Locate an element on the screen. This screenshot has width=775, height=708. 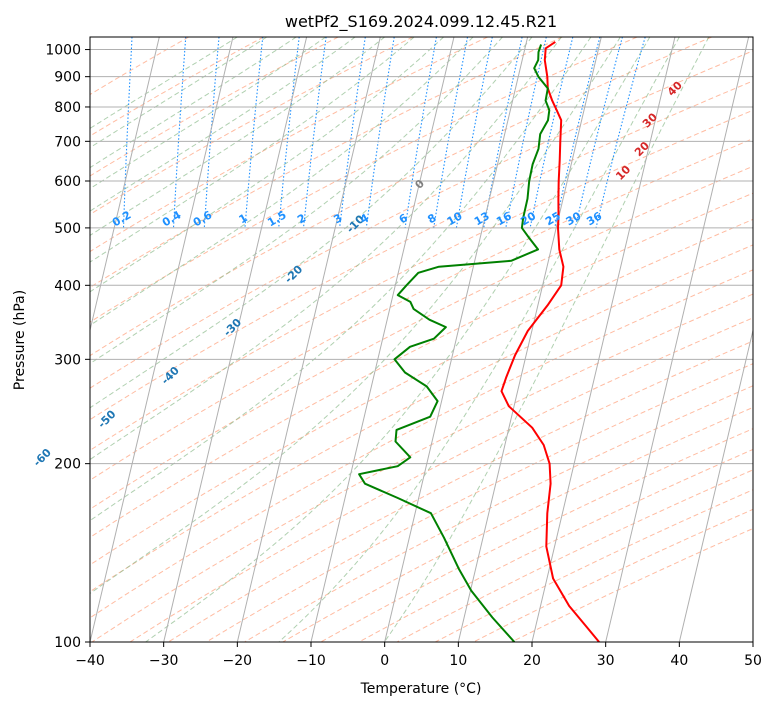
y-tick-label: 100 is located at coordinates (67, 643).